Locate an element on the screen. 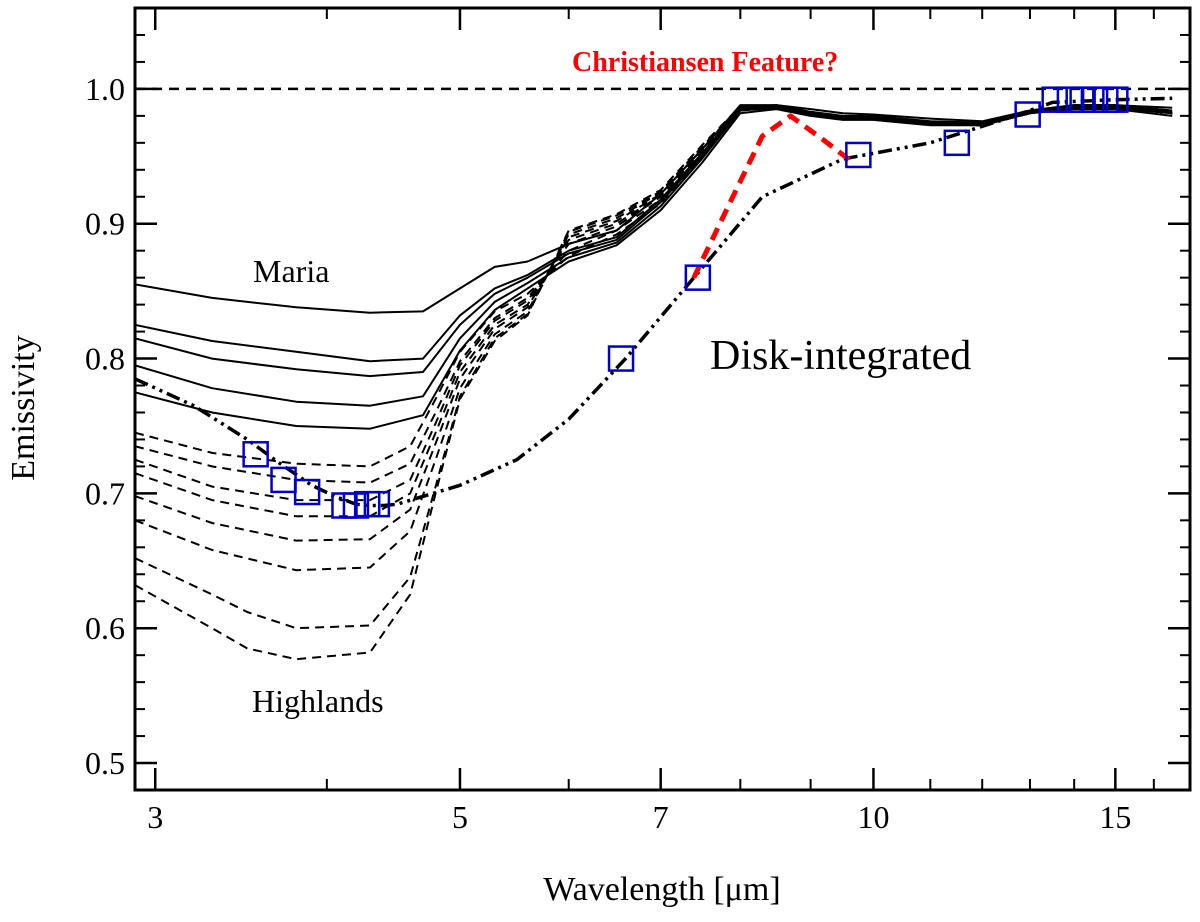  series-christiansen-feature is located at coordinates (774, 196).